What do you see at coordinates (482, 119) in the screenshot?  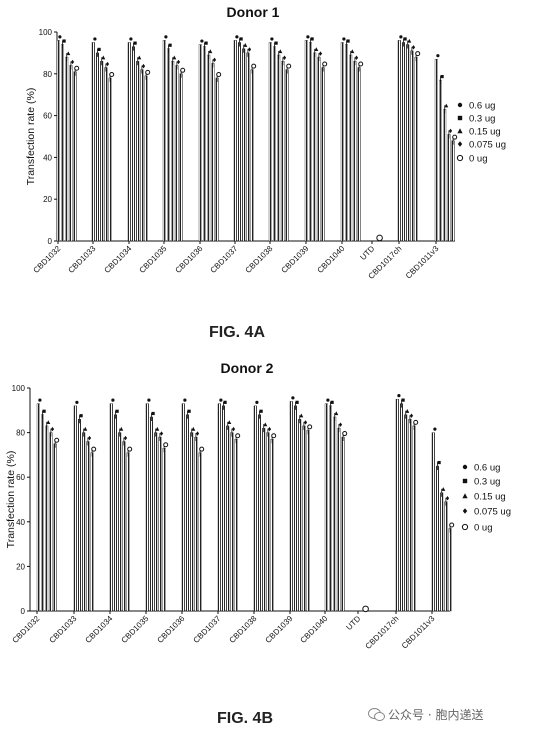 I see `legend-label: 0.3 ug` at bounding box center [482, 119].